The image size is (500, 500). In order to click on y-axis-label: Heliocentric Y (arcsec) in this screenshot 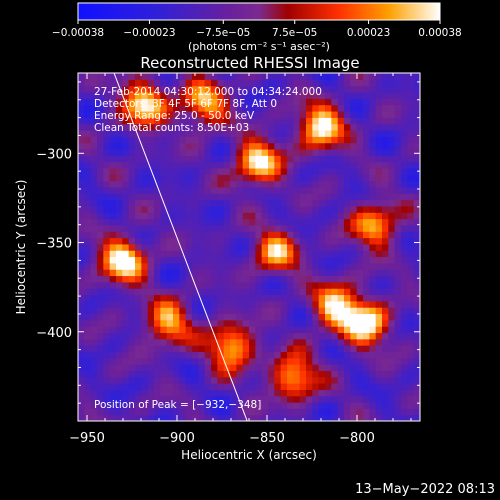, I will do `click(21, 247)`.